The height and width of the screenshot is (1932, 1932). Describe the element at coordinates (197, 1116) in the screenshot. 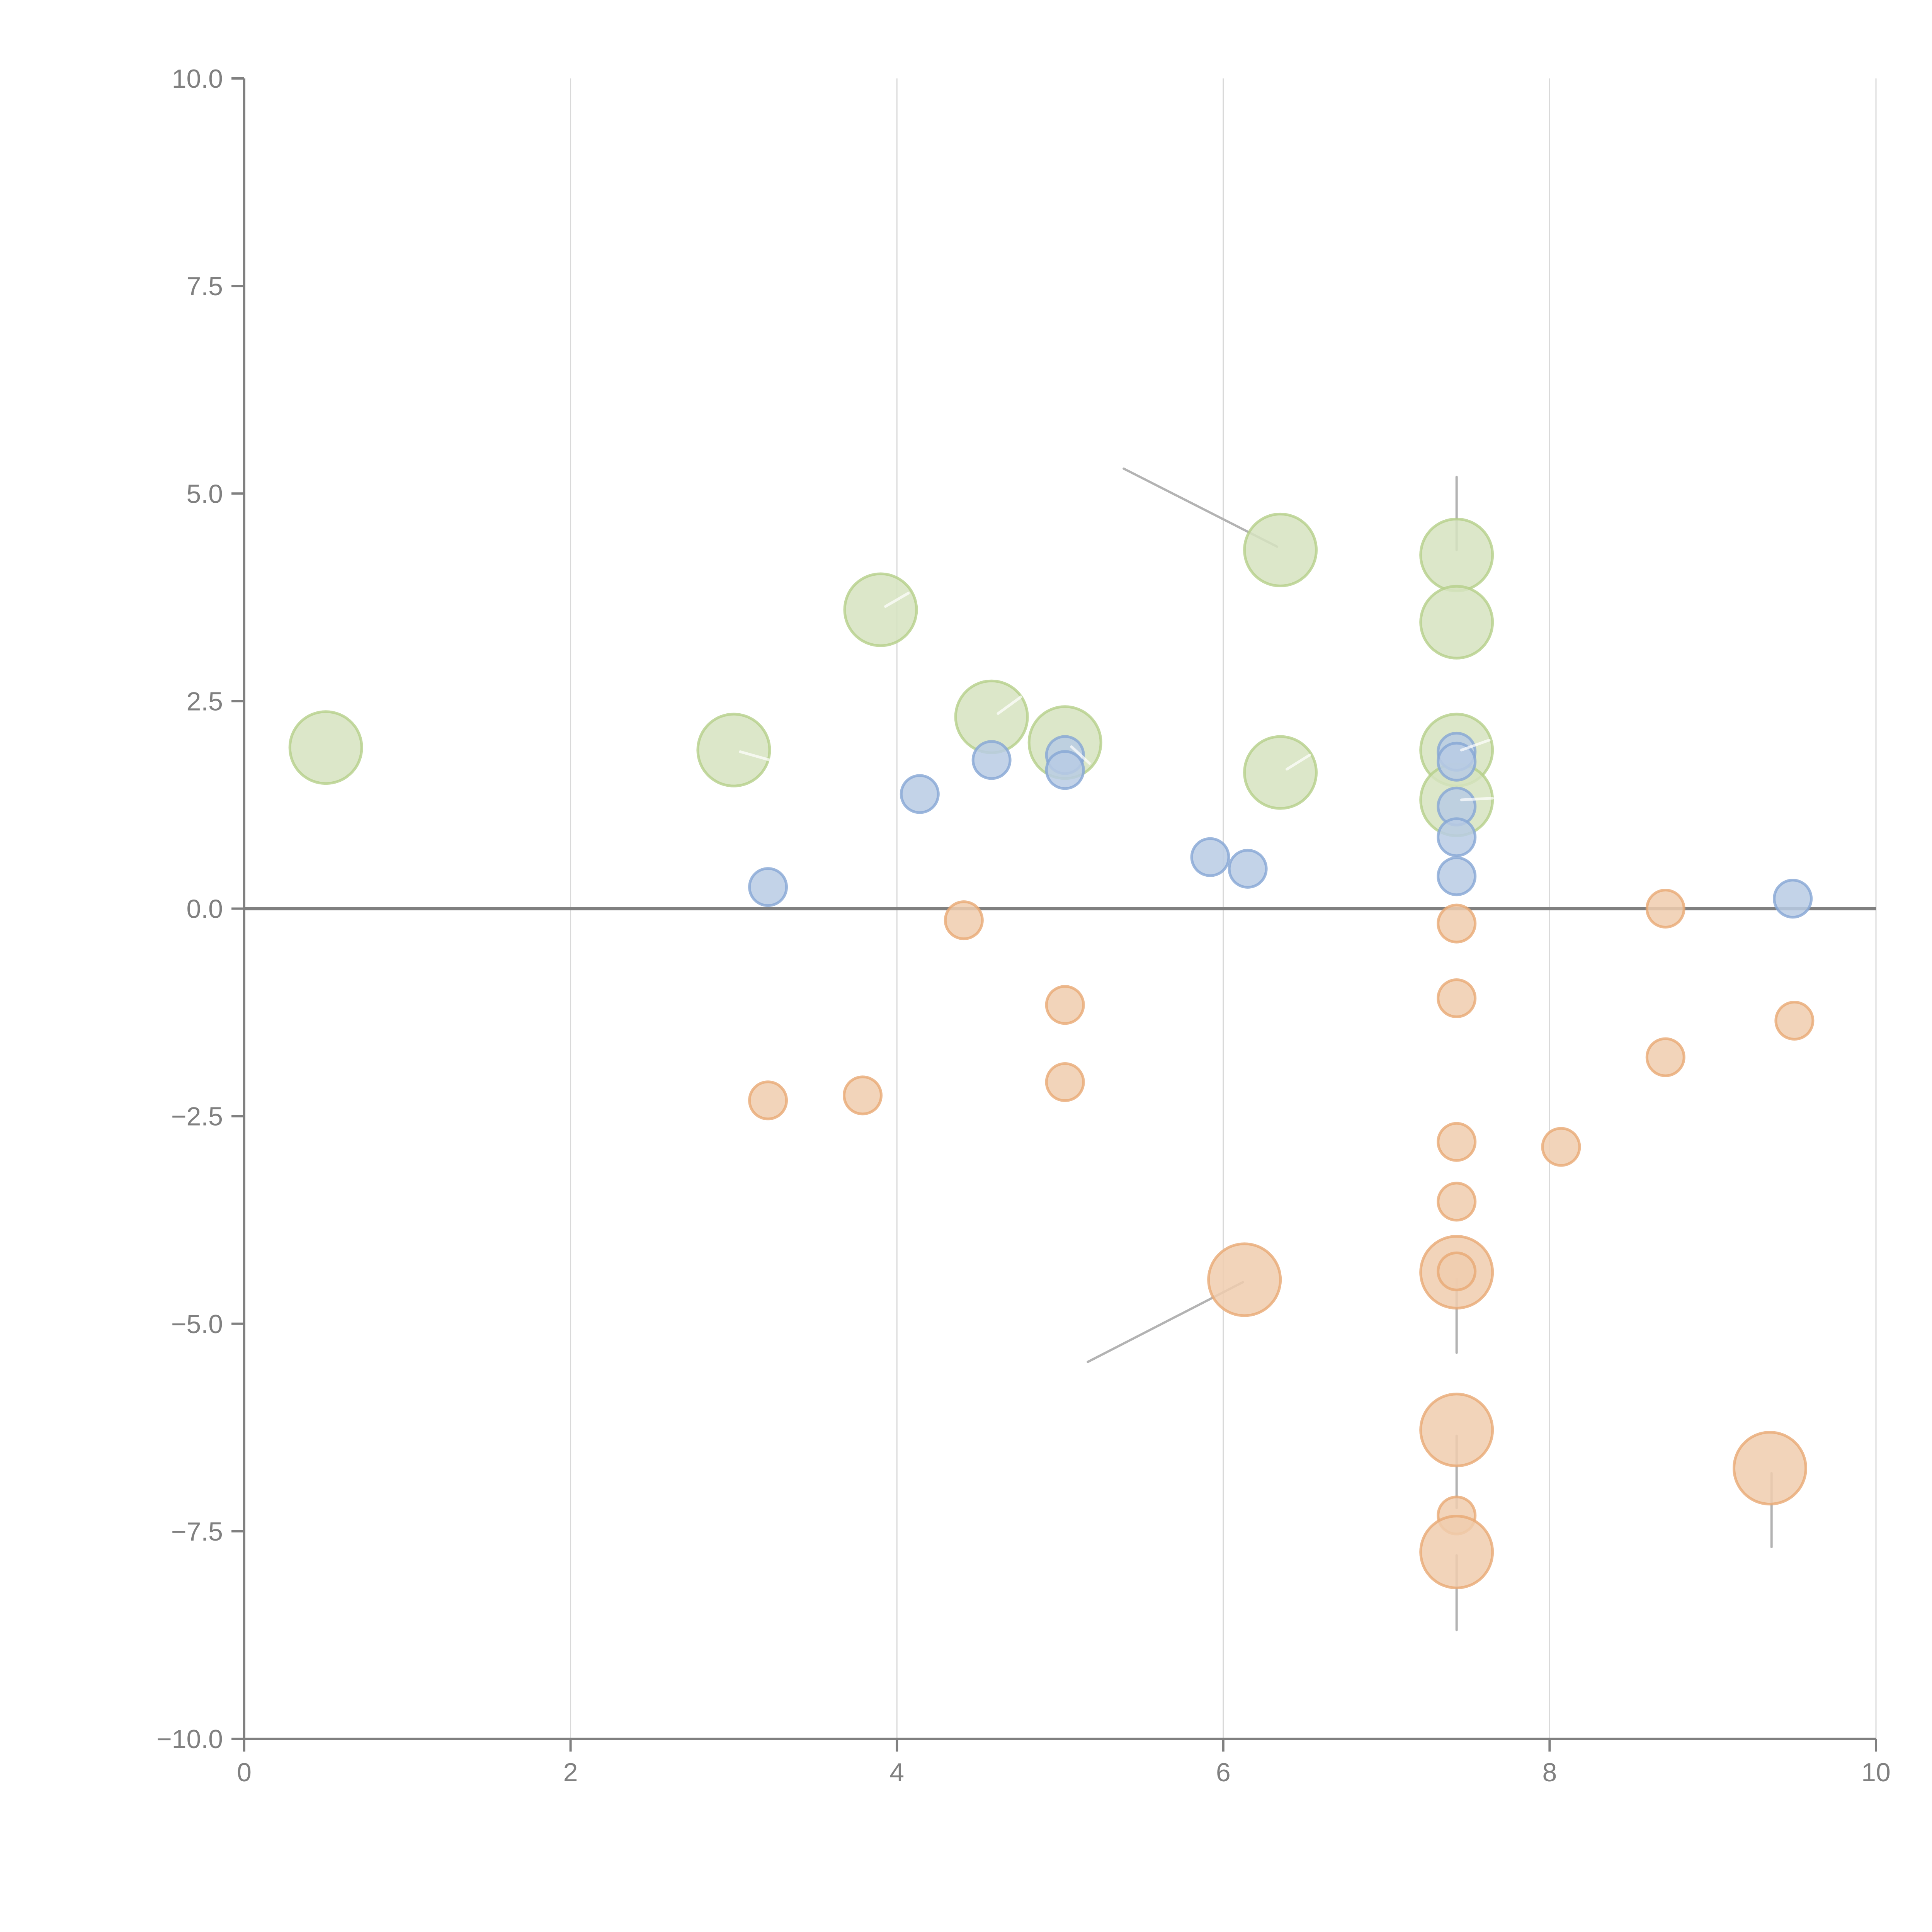

I see `y-tick-label: −2.5` at that location.